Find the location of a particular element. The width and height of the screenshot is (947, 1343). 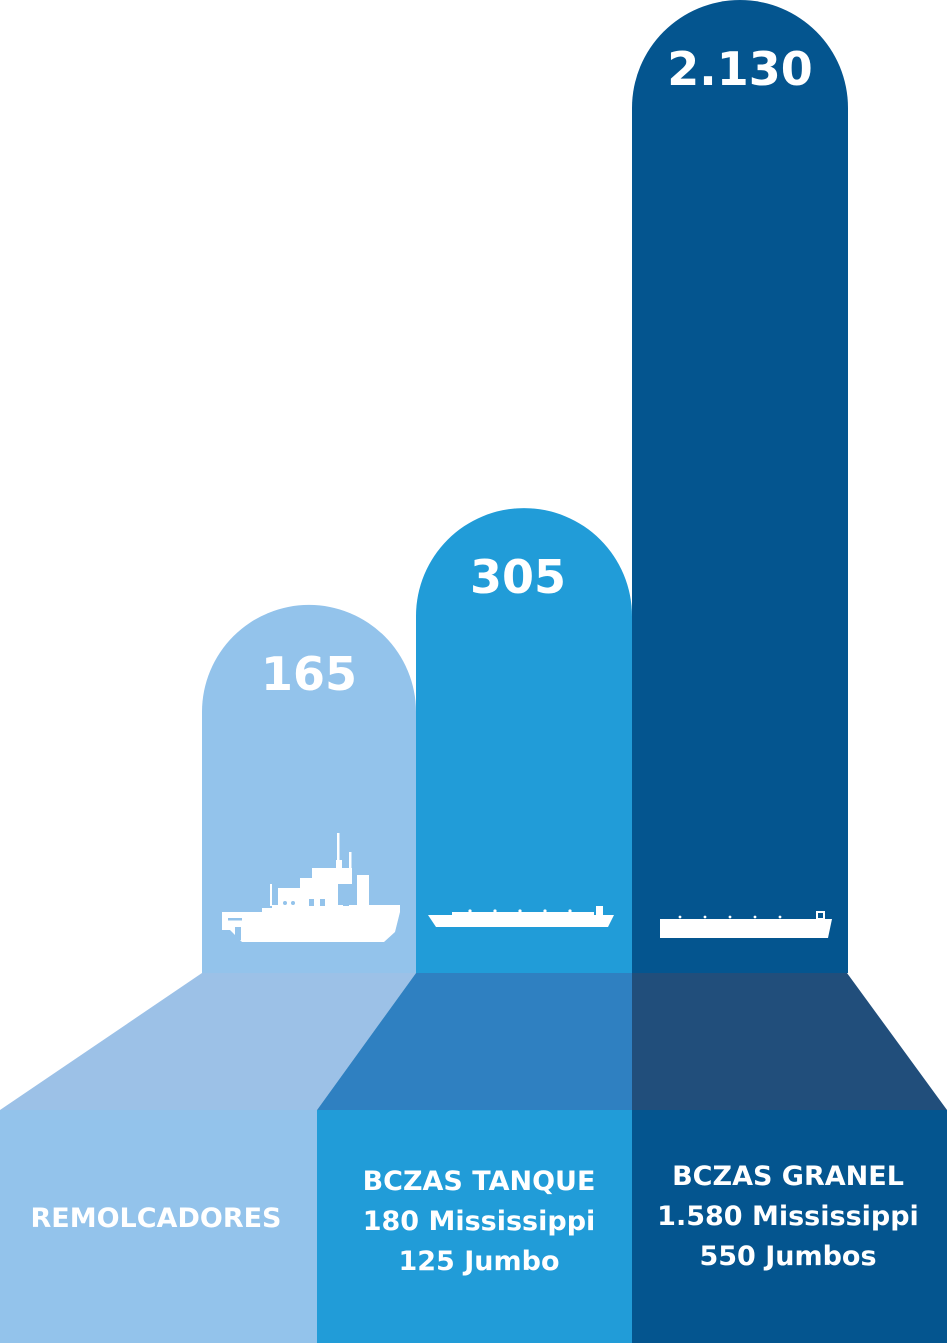

base-bczas-granel is located at coordinates (789, 1226).